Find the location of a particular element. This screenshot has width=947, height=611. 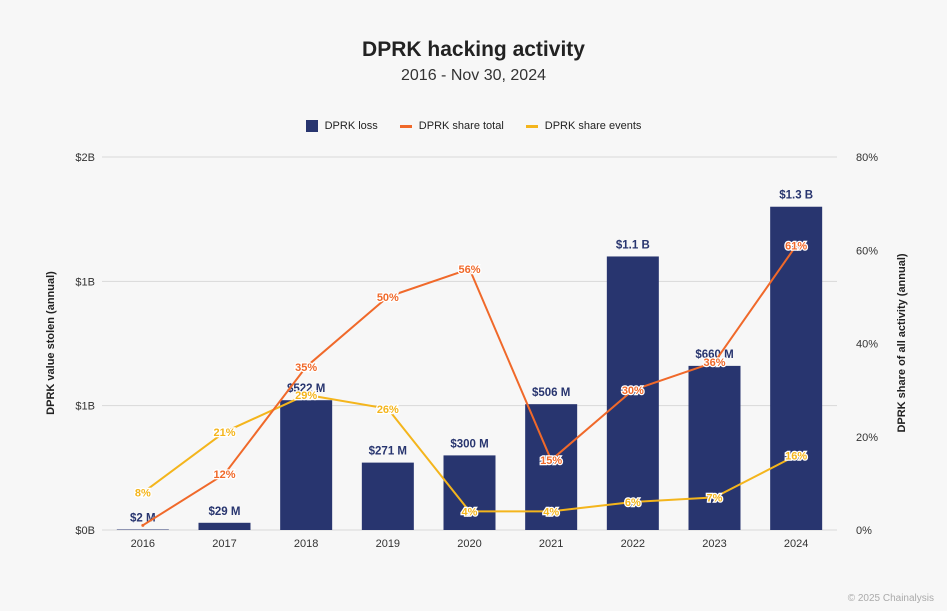

x-tick-label: 2020 is located at coordinates (469, 544).